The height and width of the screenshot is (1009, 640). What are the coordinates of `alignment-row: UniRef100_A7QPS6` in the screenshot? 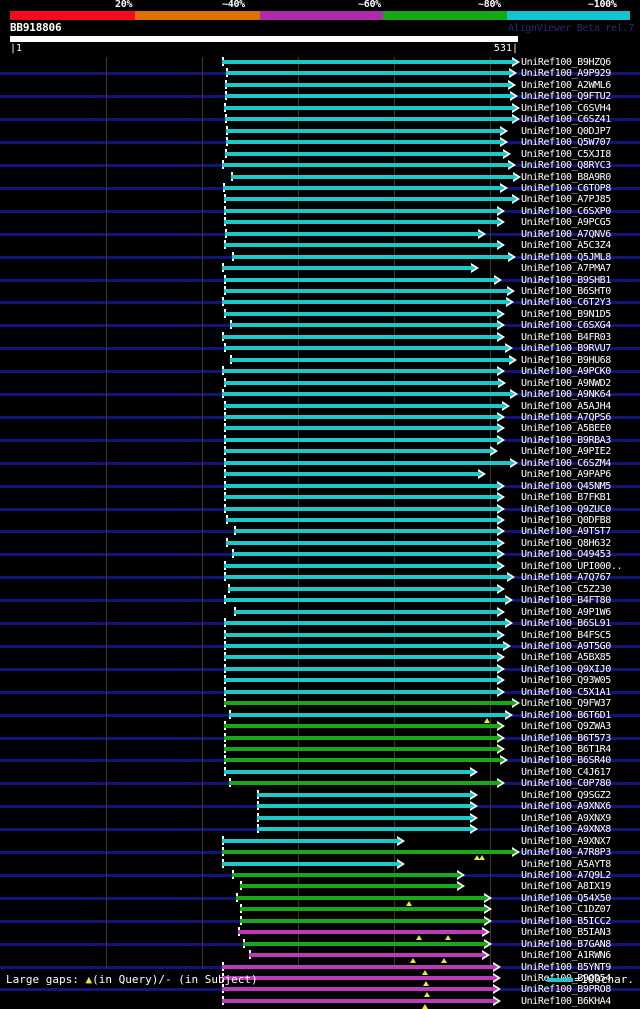 It's located at (320, 417).